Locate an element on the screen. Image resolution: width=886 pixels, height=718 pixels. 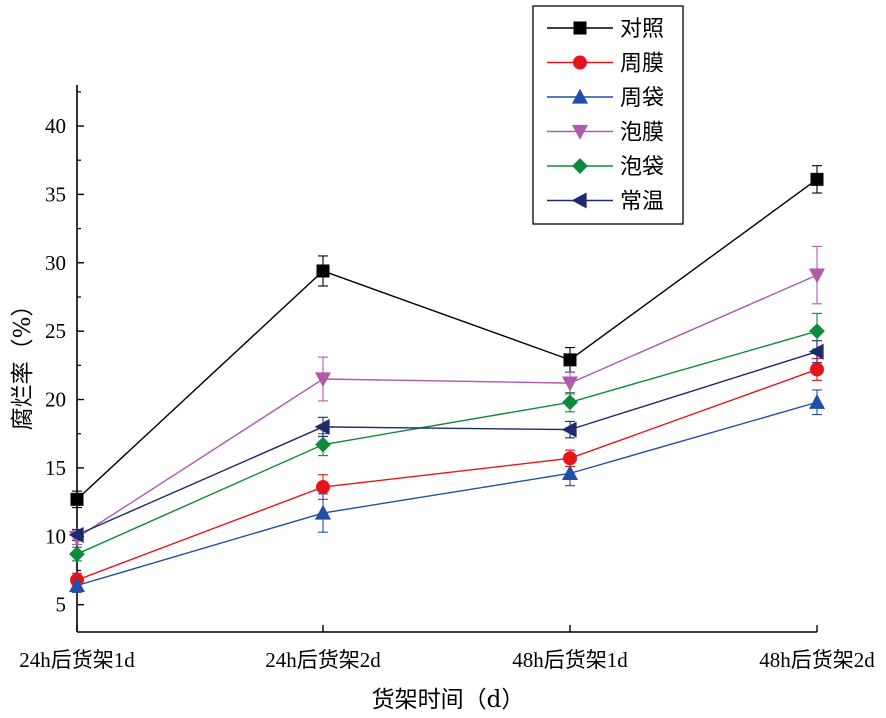
x-tick-label: 48h后货架2d is located at coordinates (817, 660).